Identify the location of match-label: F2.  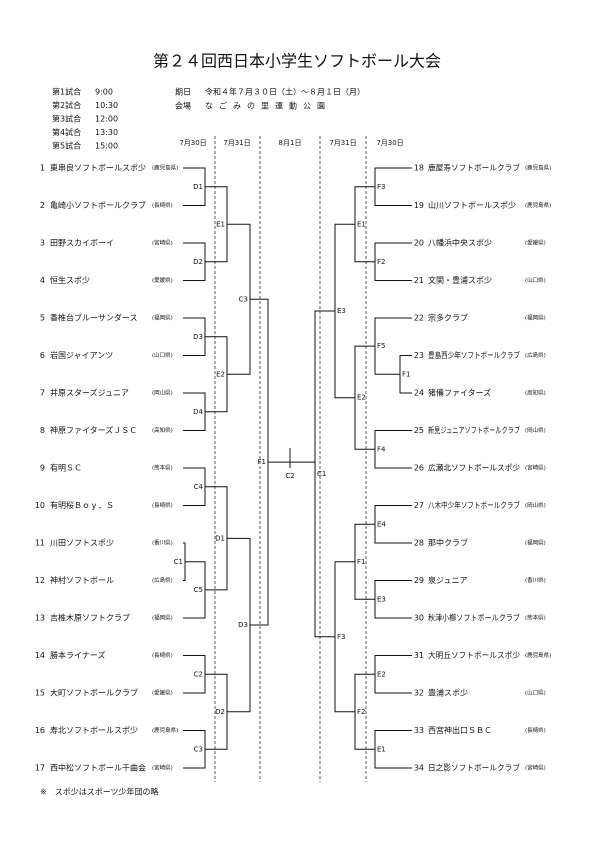
(381, 262).